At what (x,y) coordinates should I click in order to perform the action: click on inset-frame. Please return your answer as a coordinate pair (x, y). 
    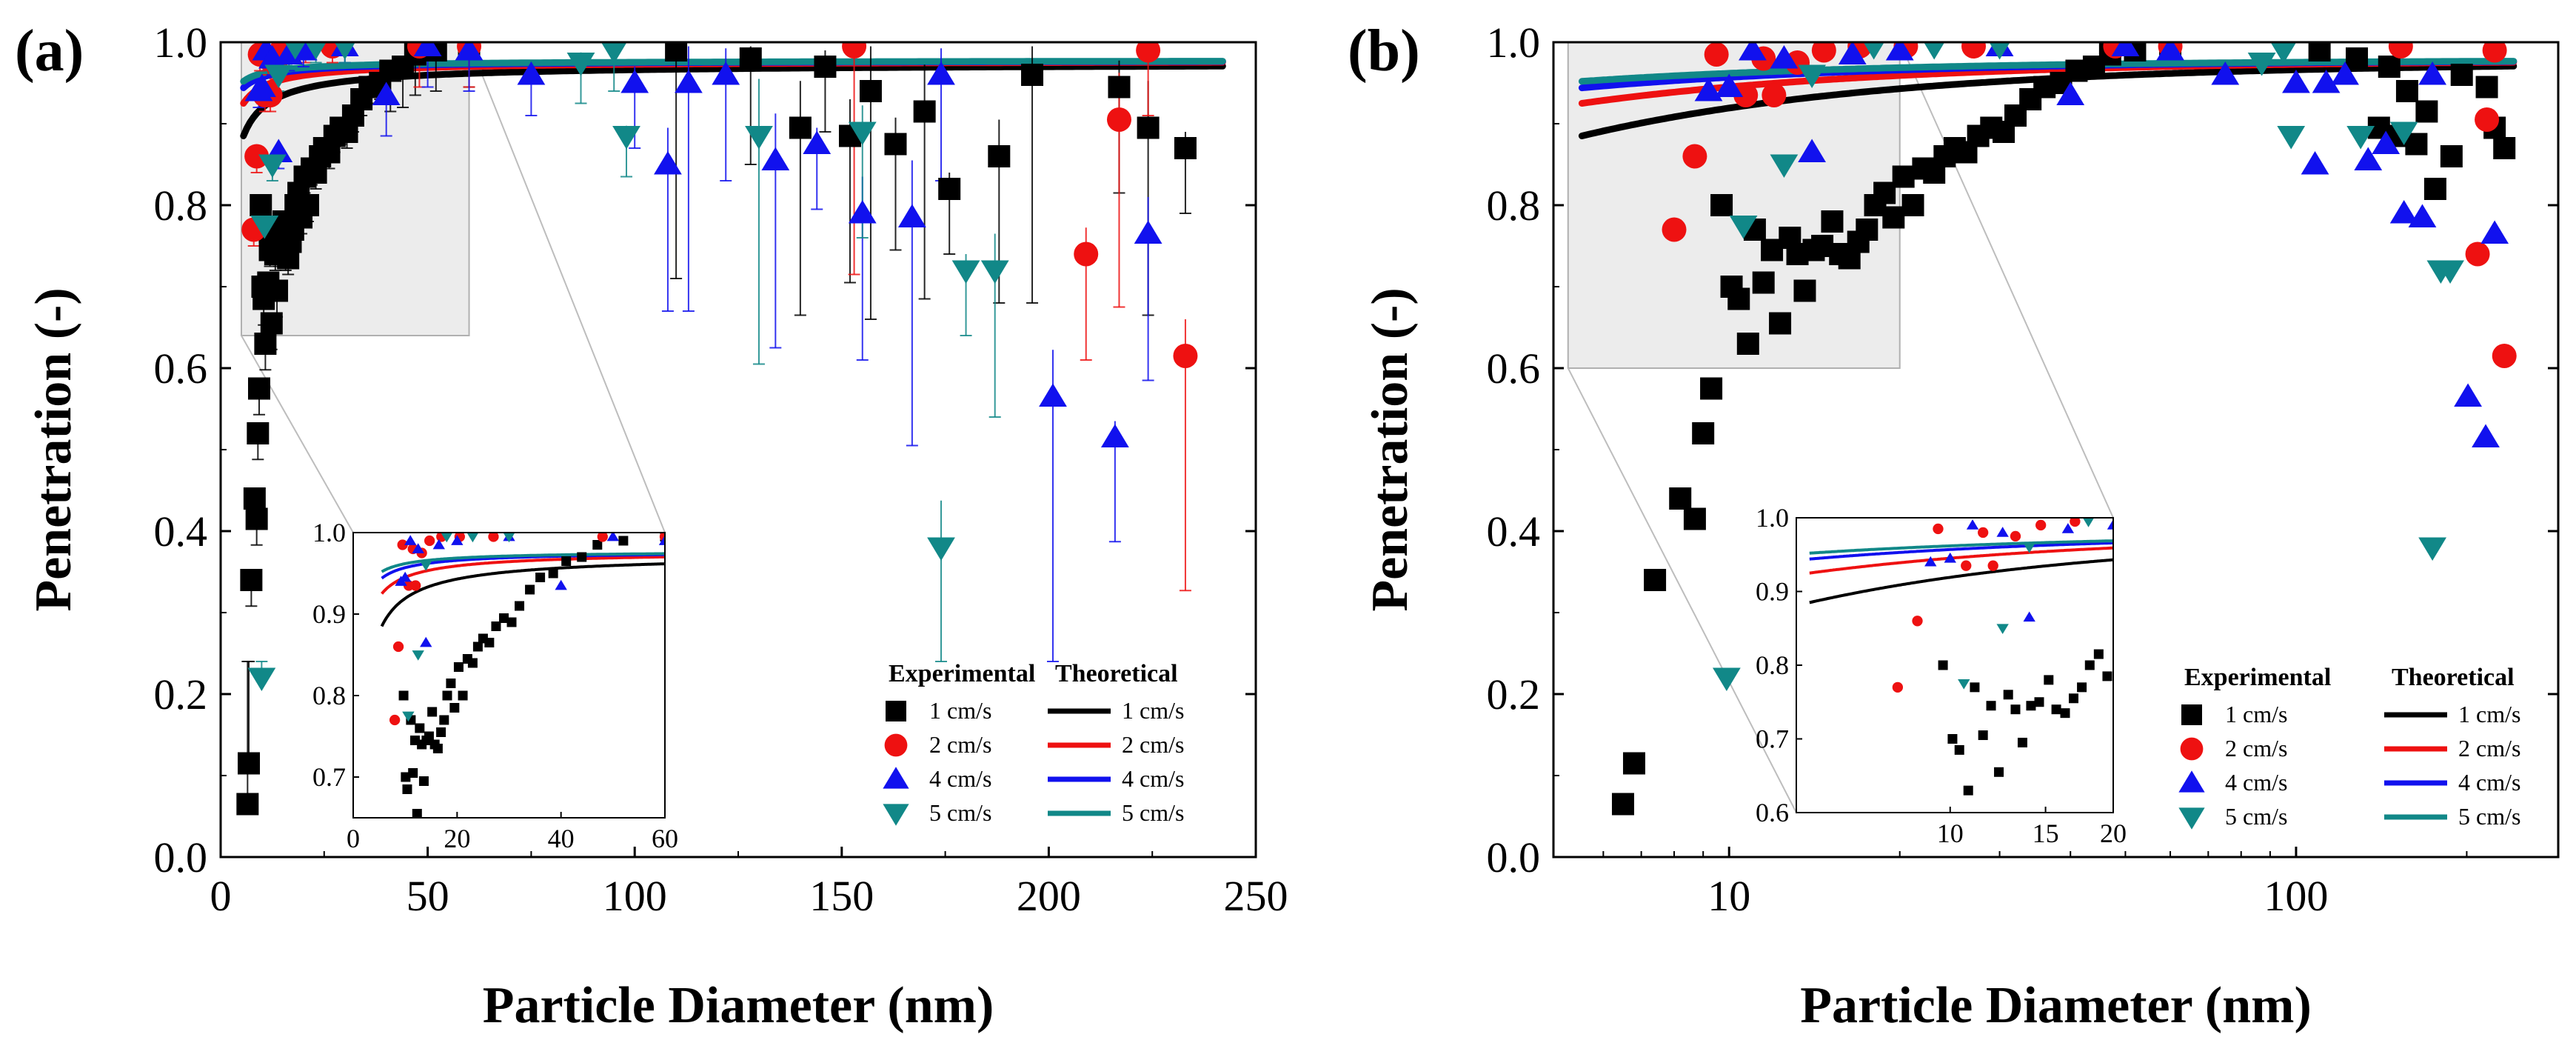
    Looking at the image, I should click on (509, 675).